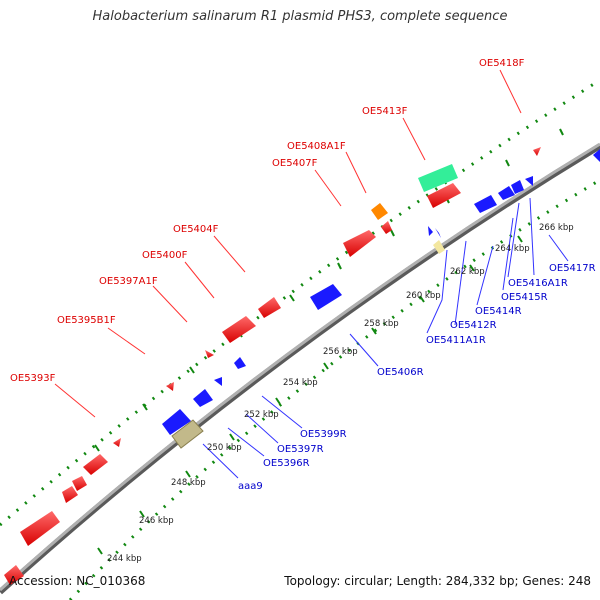  I want to click on tick-label: 266 kbp, so click(556, 228).